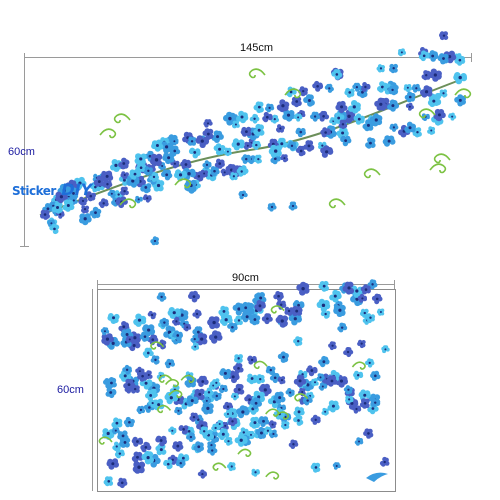 This screenshot has height=500, width=500. What do you see at coordinates (92, 390) in the screenshot?
I see `sheet-height-dimension-line` at bounding box center [92, 390].